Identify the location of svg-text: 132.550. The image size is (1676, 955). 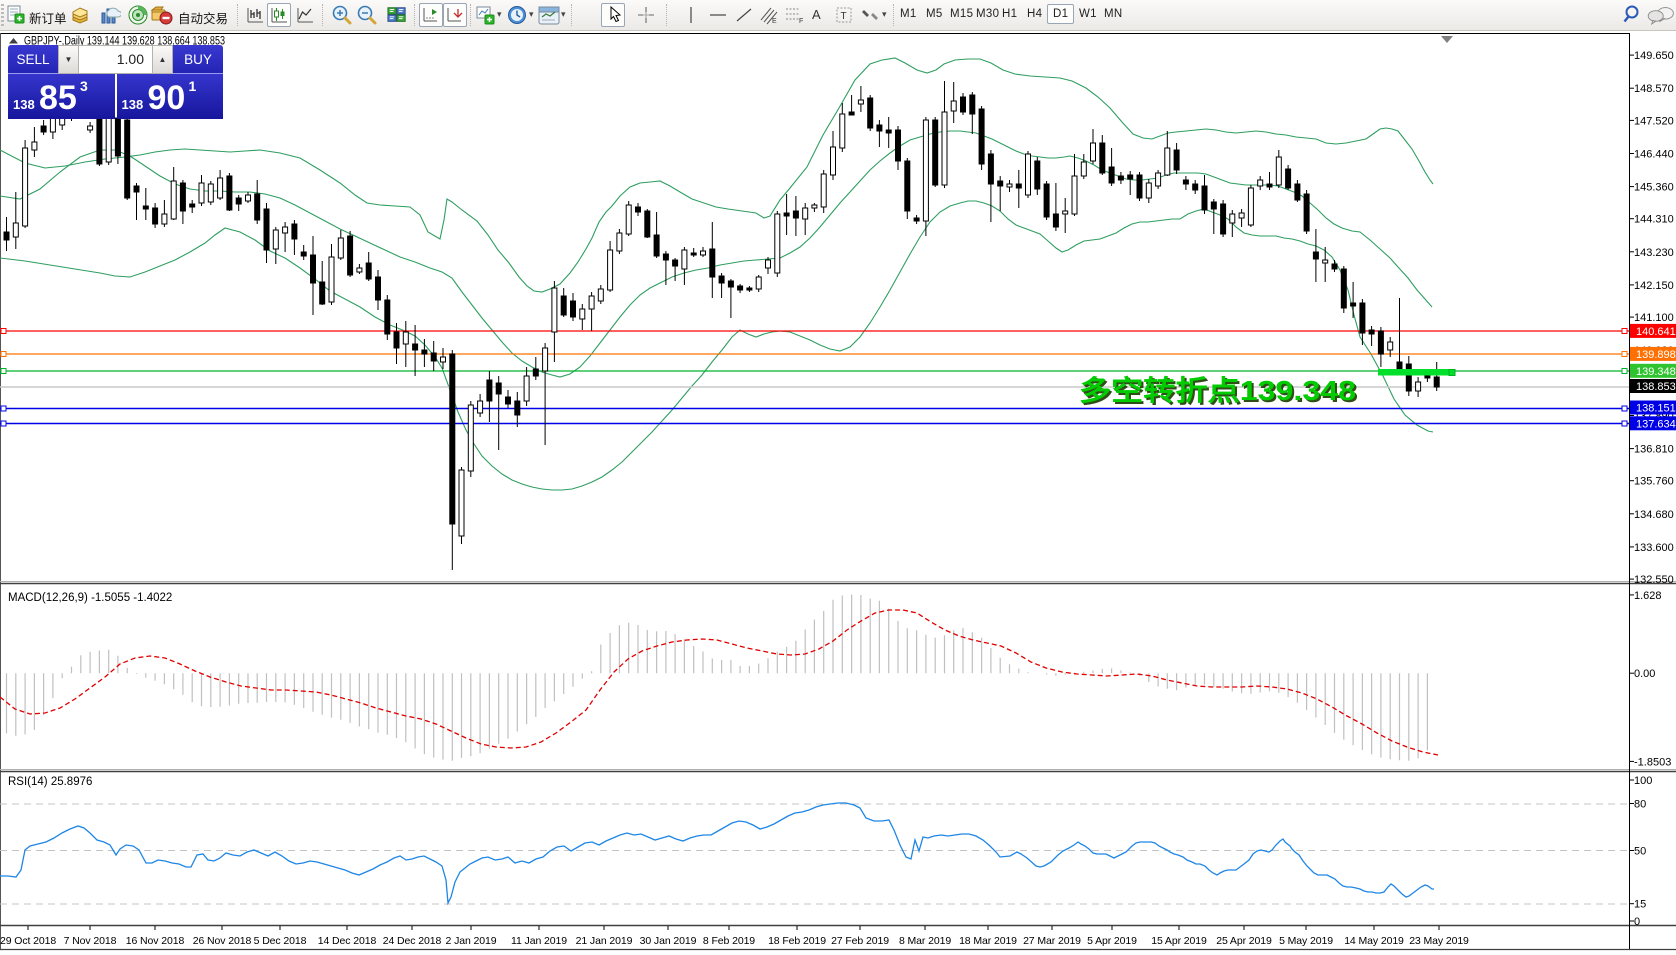
(1654, 580).